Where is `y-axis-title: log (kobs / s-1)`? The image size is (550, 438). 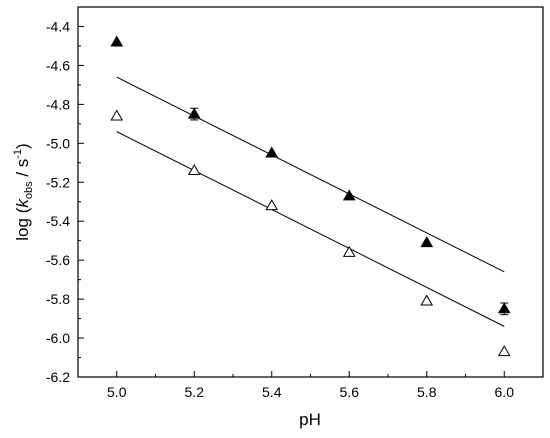
y-axis-title: log (kobs / s-1) is located at coordinates (23, 191).